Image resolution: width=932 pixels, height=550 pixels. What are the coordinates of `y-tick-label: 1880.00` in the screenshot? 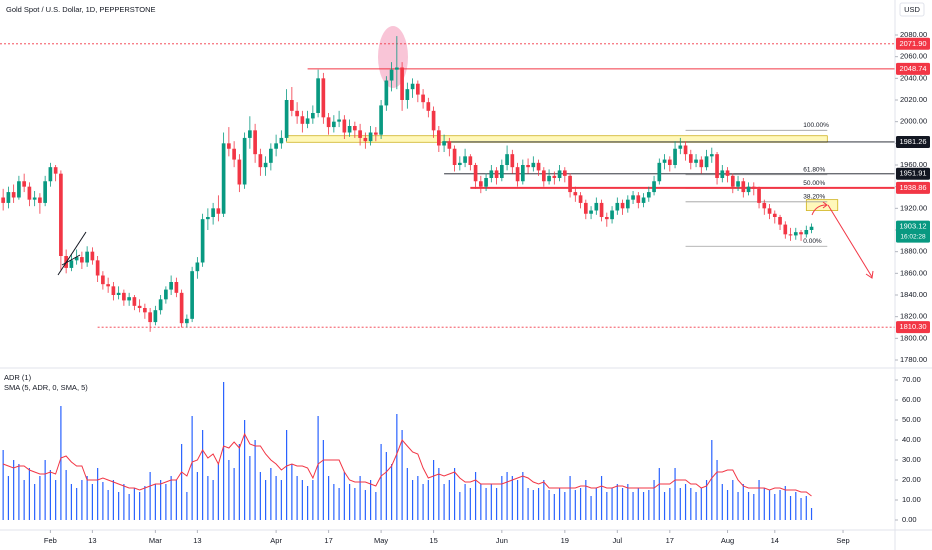 It's located at (913, 251).